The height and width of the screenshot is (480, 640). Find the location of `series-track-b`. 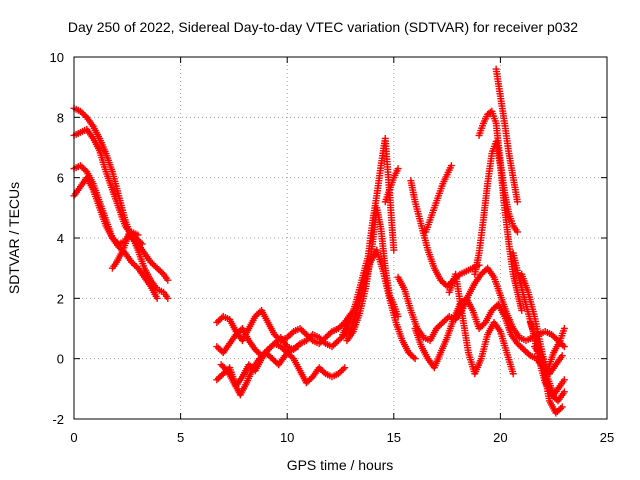

series-track-b is located at coordinates (121, 213).